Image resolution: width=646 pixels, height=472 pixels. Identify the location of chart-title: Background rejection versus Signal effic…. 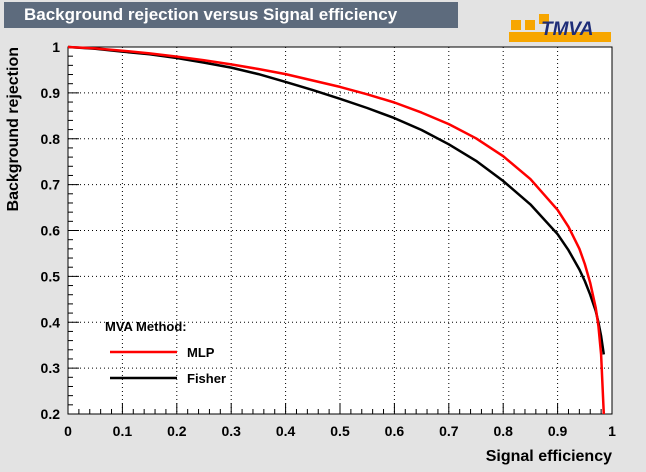
(231, 15).